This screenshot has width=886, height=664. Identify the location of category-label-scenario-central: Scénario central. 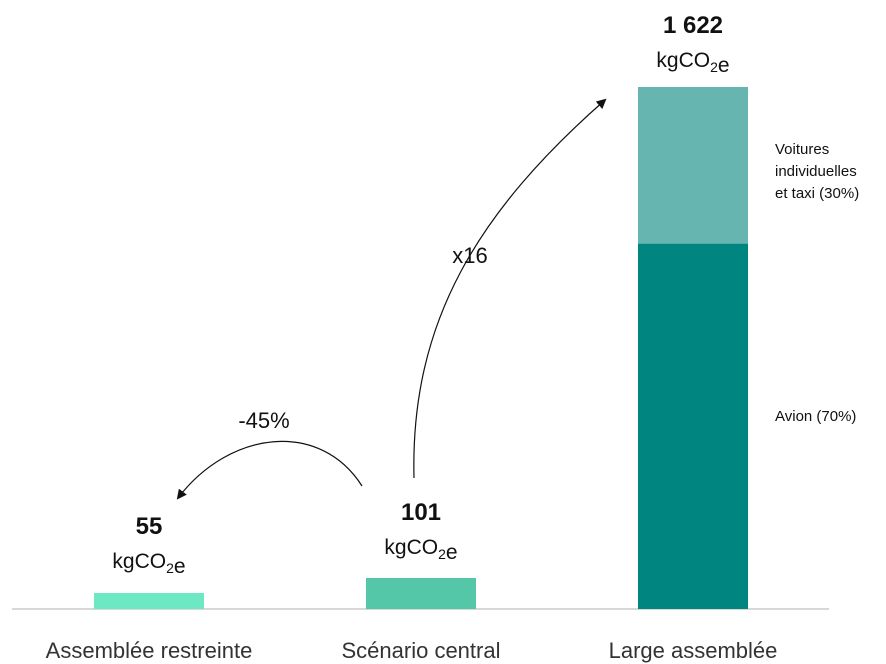
(421, 650).